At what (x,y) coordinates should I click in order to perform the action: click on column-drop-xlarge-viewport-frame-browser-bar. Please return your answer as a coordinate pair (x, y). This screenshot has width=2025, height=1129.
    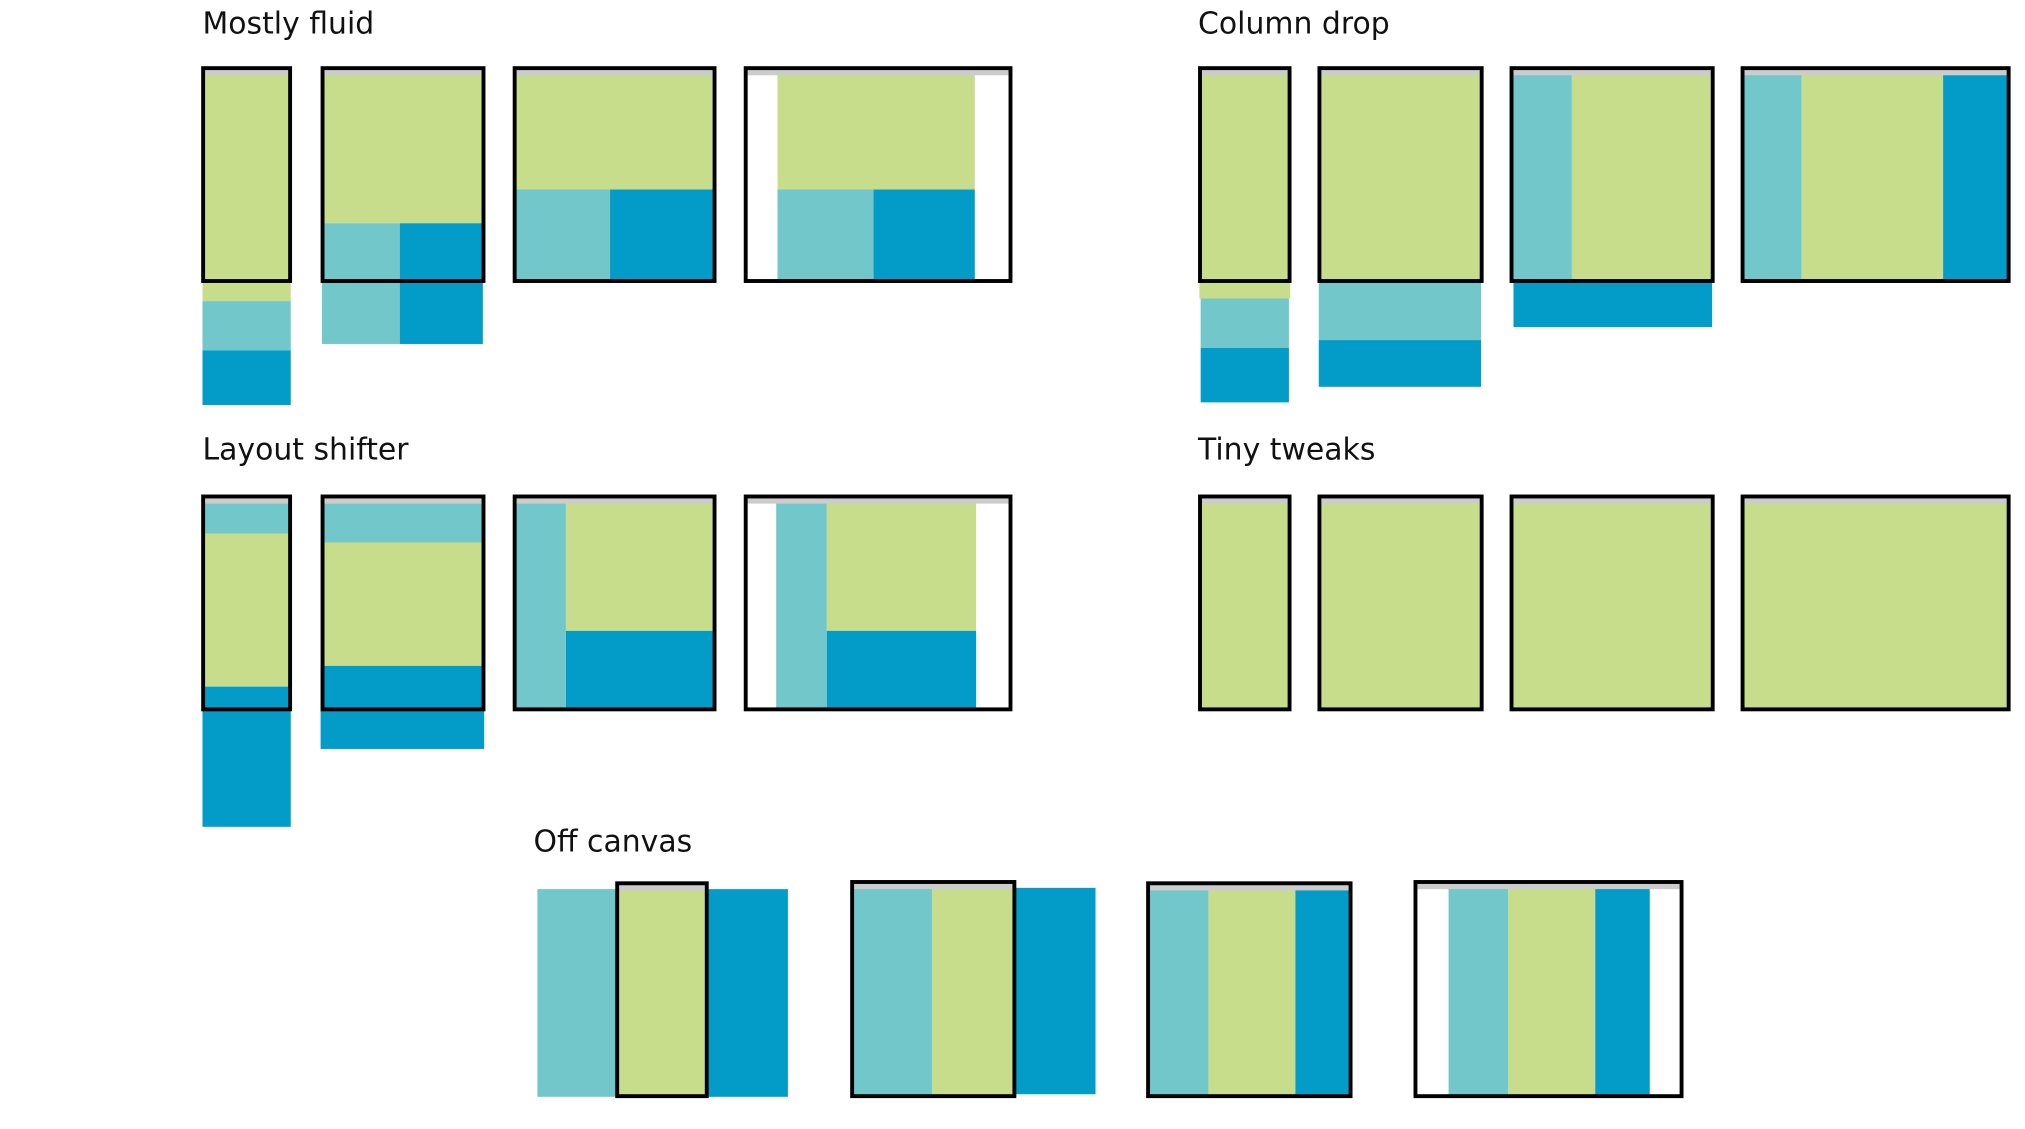
    Looking at the image, I should click on (1876, 72).